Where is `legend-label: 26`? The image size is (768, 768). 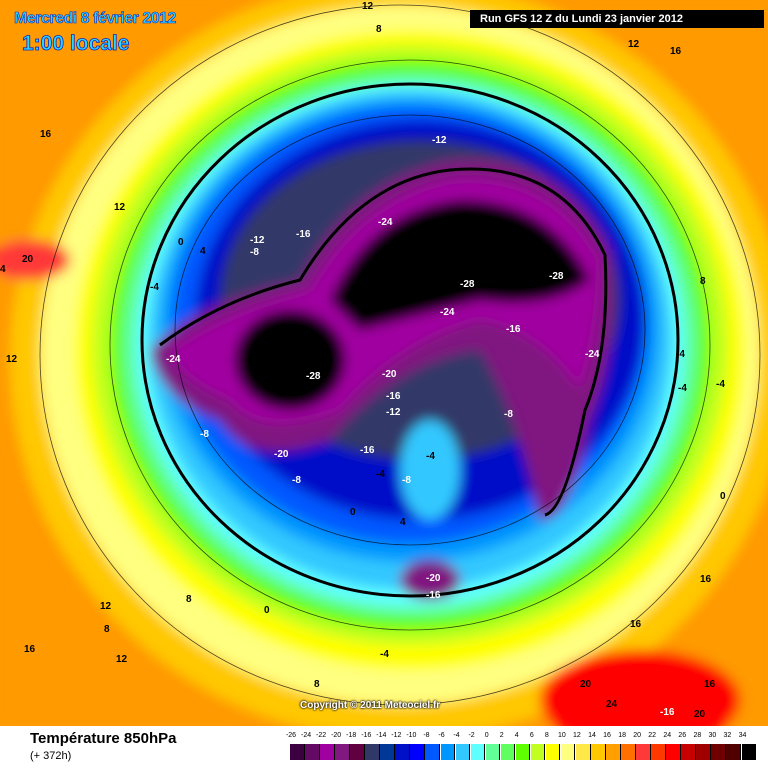 legend-label: 26 is located at coordinates (682, 735).